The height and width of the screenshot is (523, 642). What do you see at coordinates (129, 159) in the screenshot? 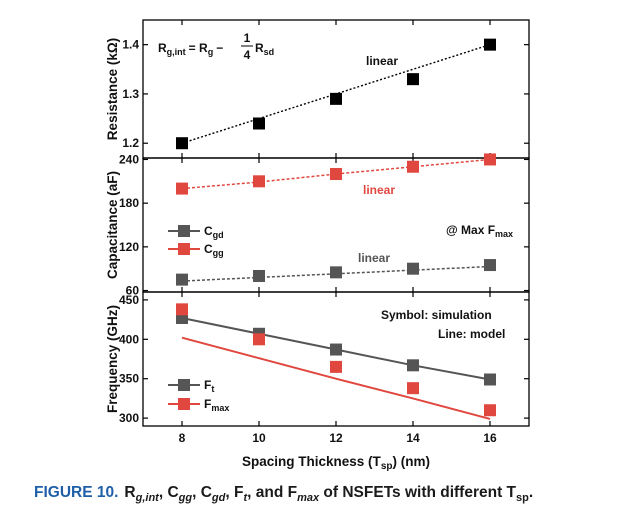
I see `y-tick-label: 240` at bounding box center [129, 159].